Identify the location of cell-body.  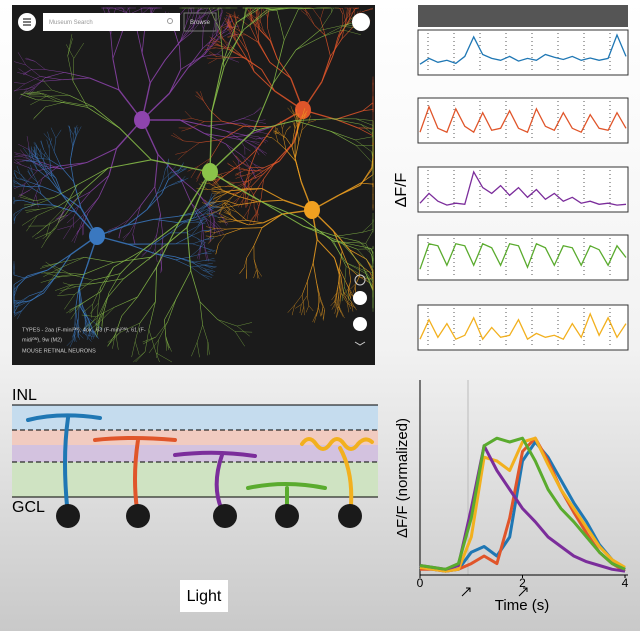
(138, 516).